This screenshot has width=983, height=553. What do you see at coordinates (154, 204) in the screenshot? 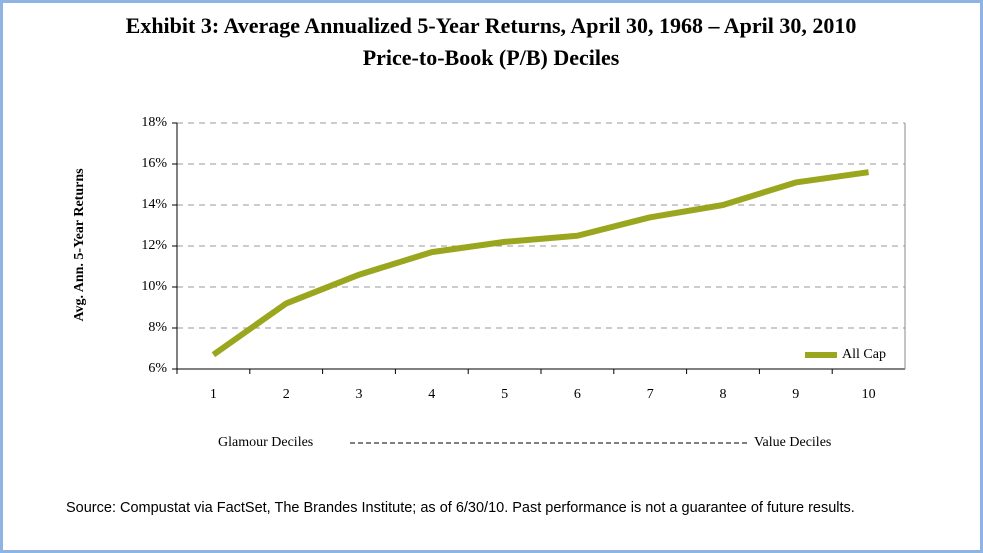
I see `y-tick-label: 14%` at bounding box center [154, 204].